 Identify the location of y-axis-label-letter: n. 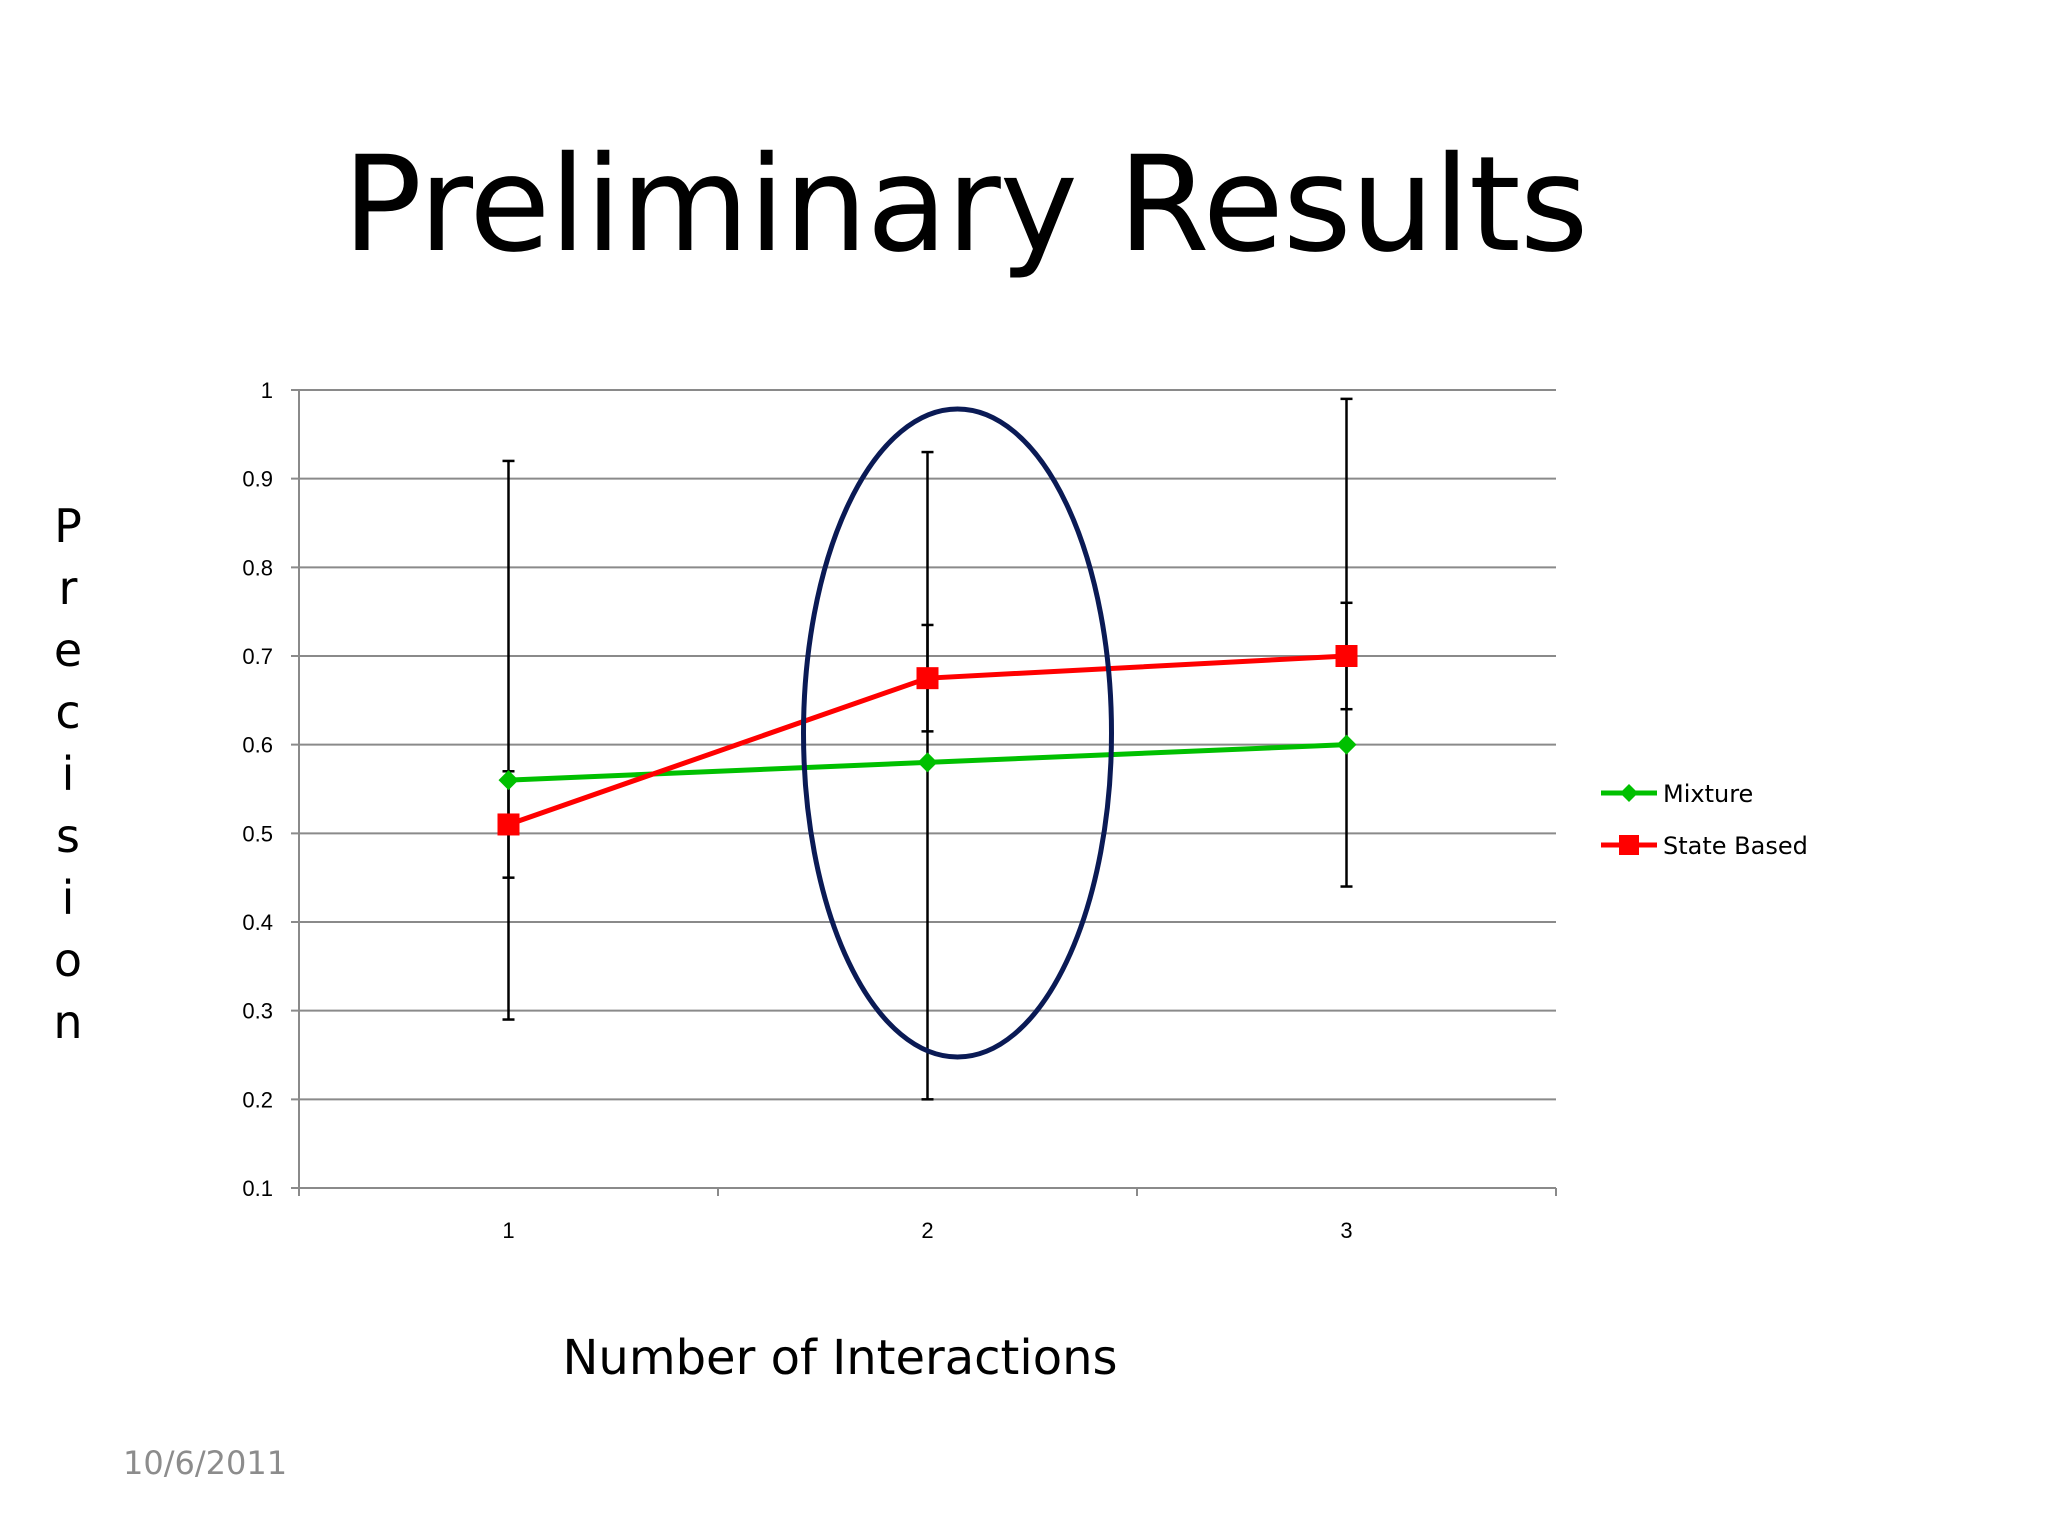
(68, 1022).